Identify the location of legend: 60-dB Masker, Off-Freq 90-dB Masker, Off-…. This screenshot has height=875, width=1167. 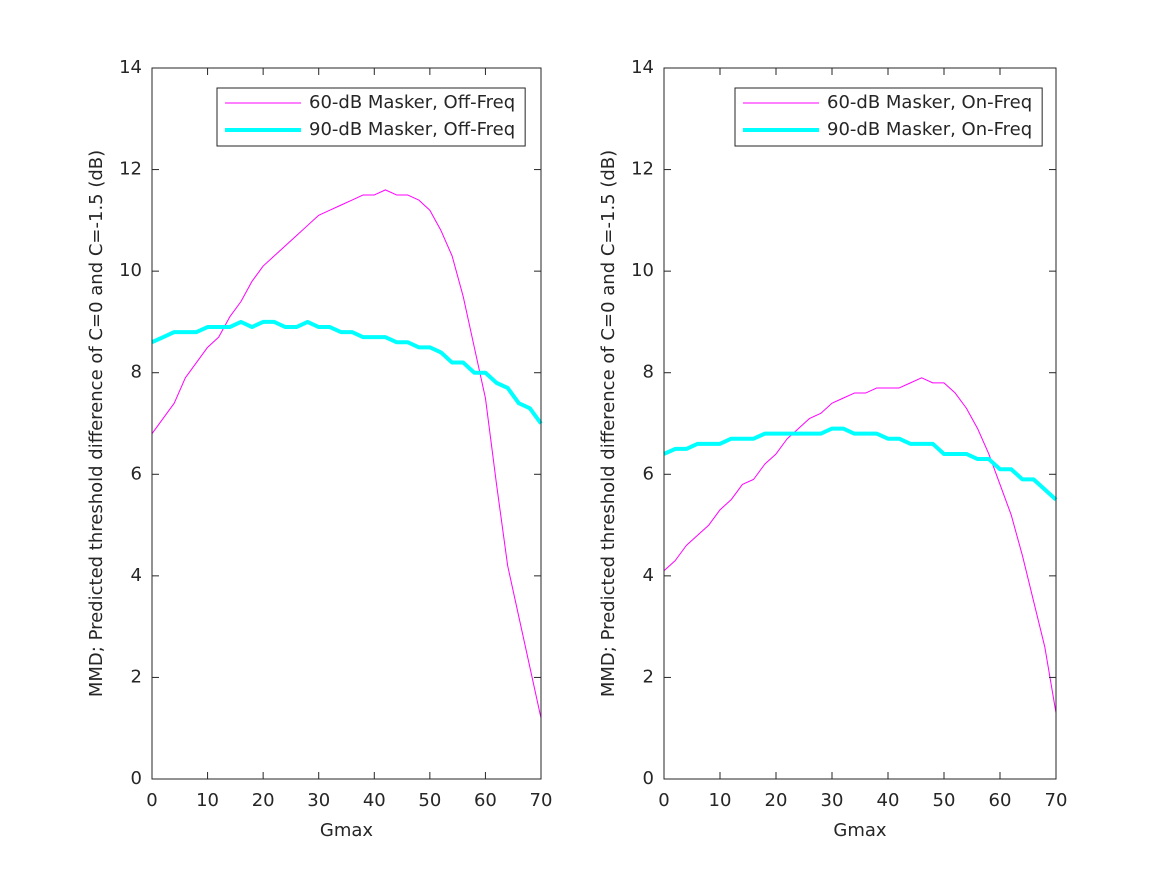
(371, 117).